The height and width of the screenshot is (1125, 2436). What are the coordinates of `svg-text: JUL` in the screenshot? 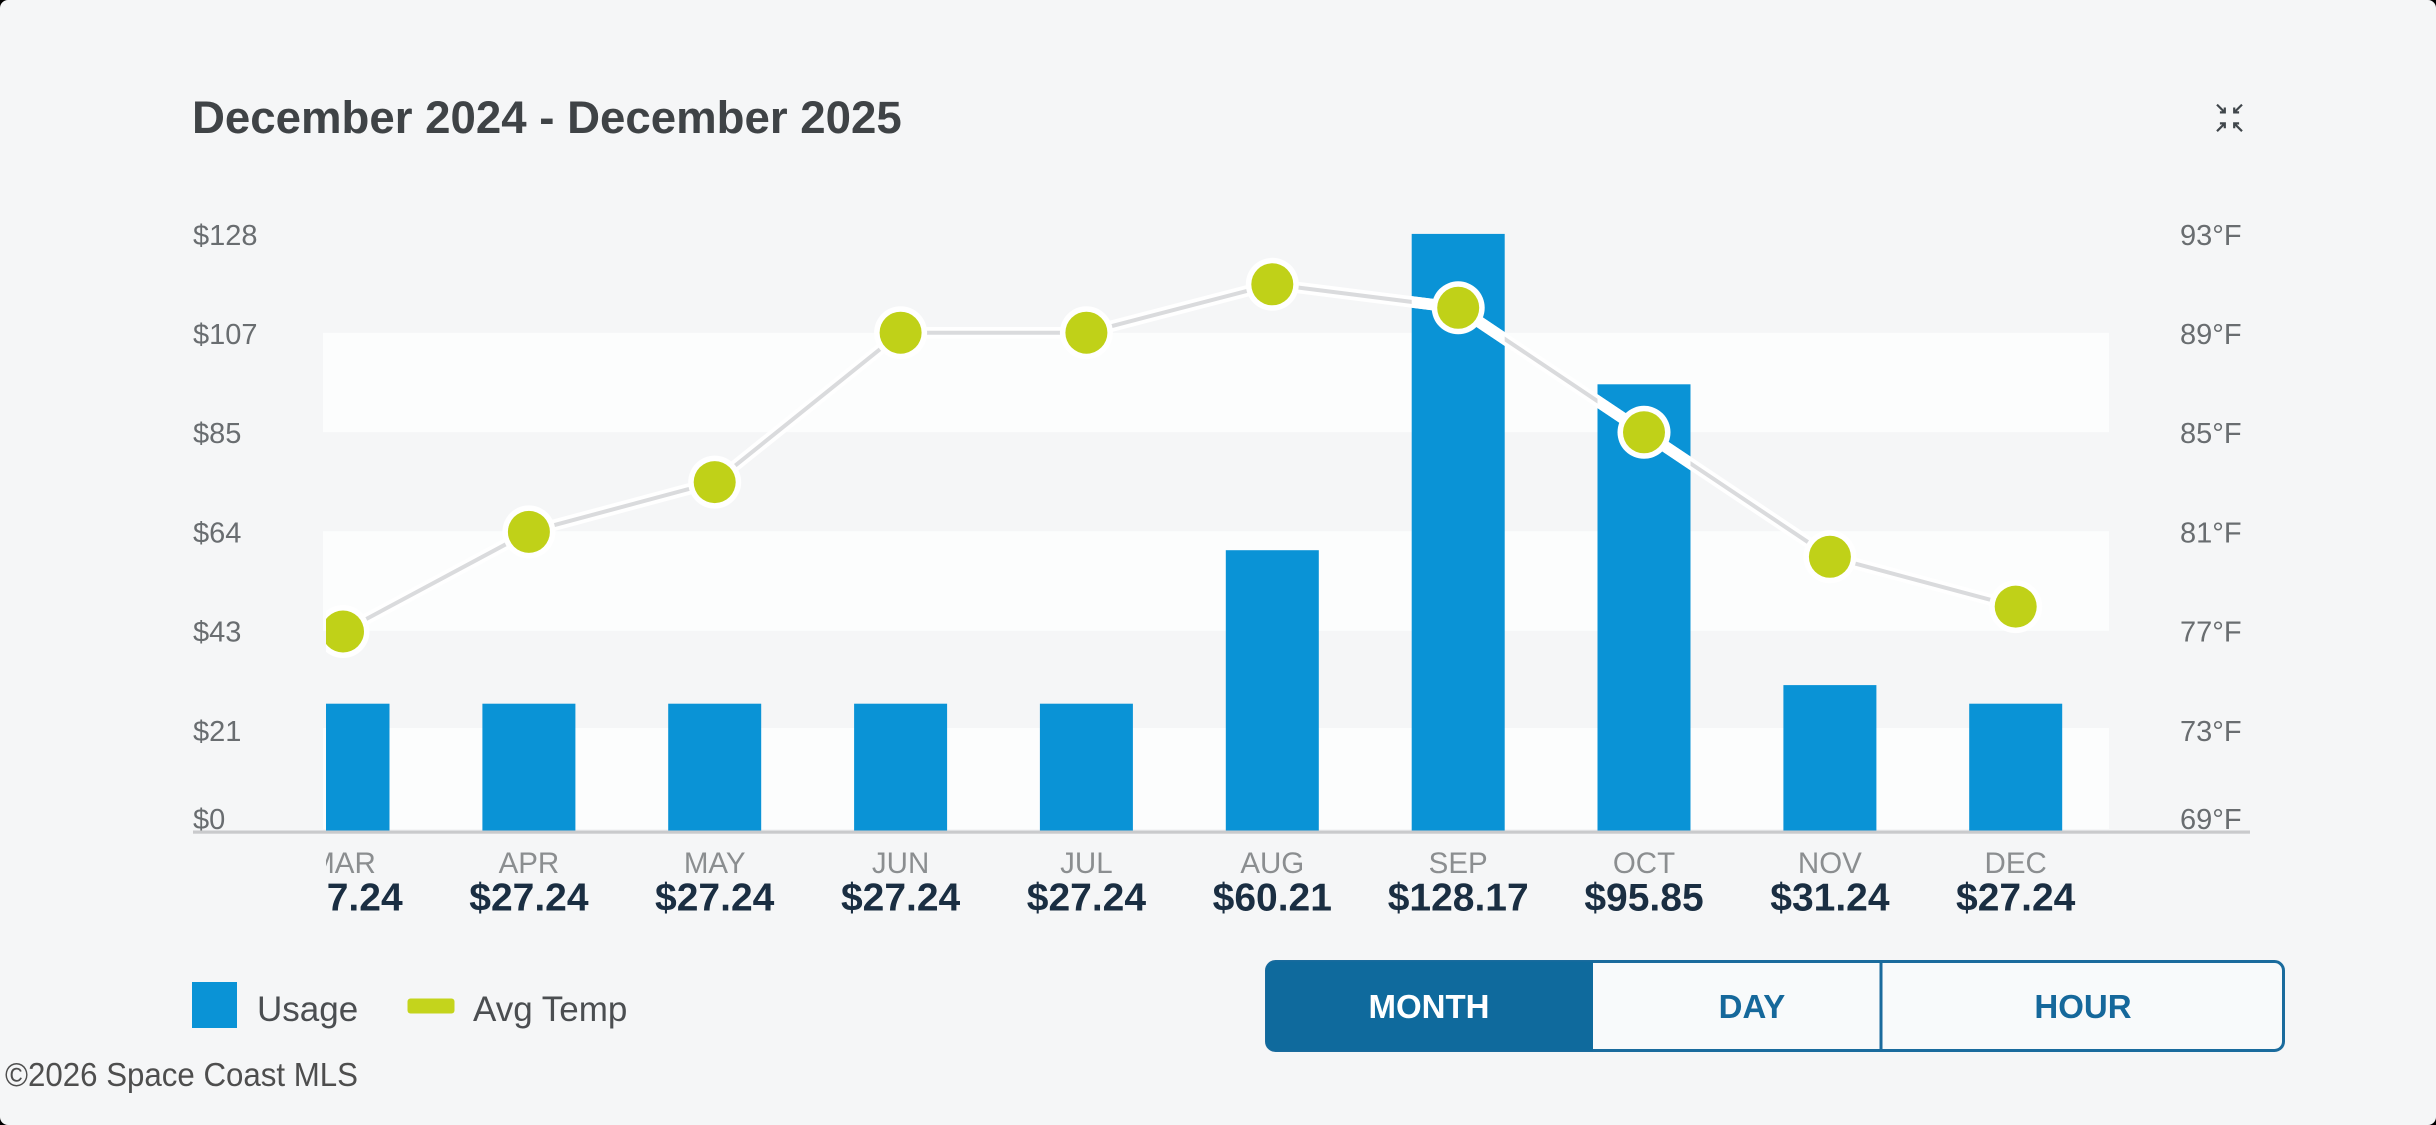 It's located at (1086, 863).